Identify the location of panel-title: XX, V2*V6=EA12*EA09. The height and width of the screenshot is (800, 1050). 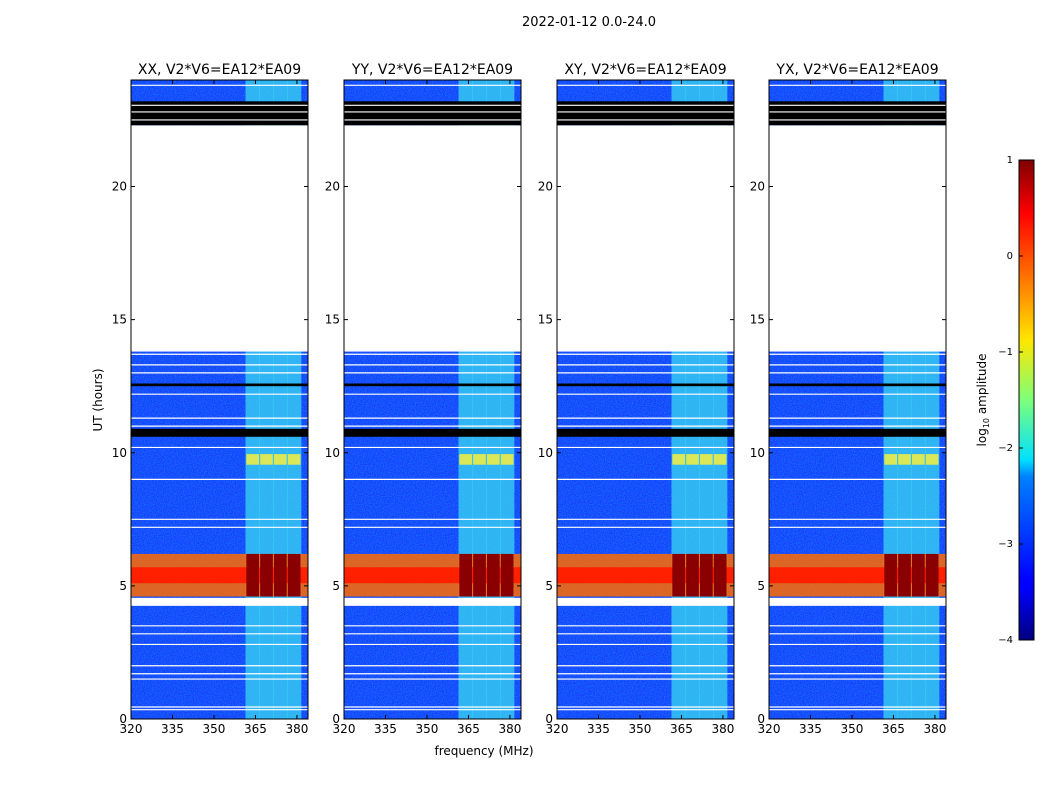
(219, 70).